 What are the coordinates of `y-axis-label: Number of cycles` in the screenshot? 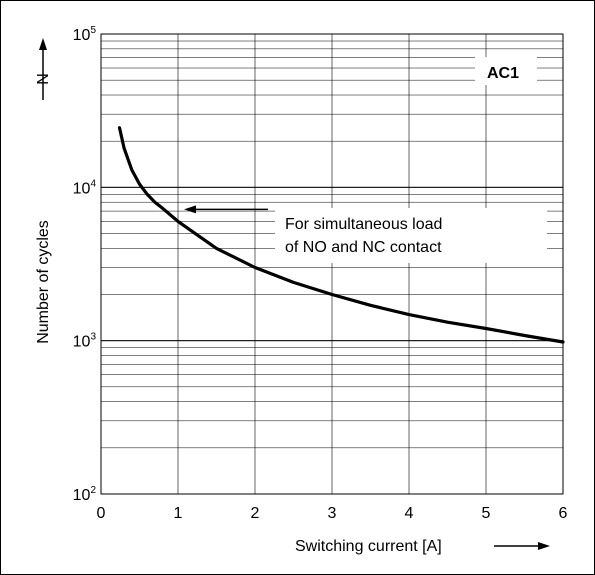 It's located at (43, 282).